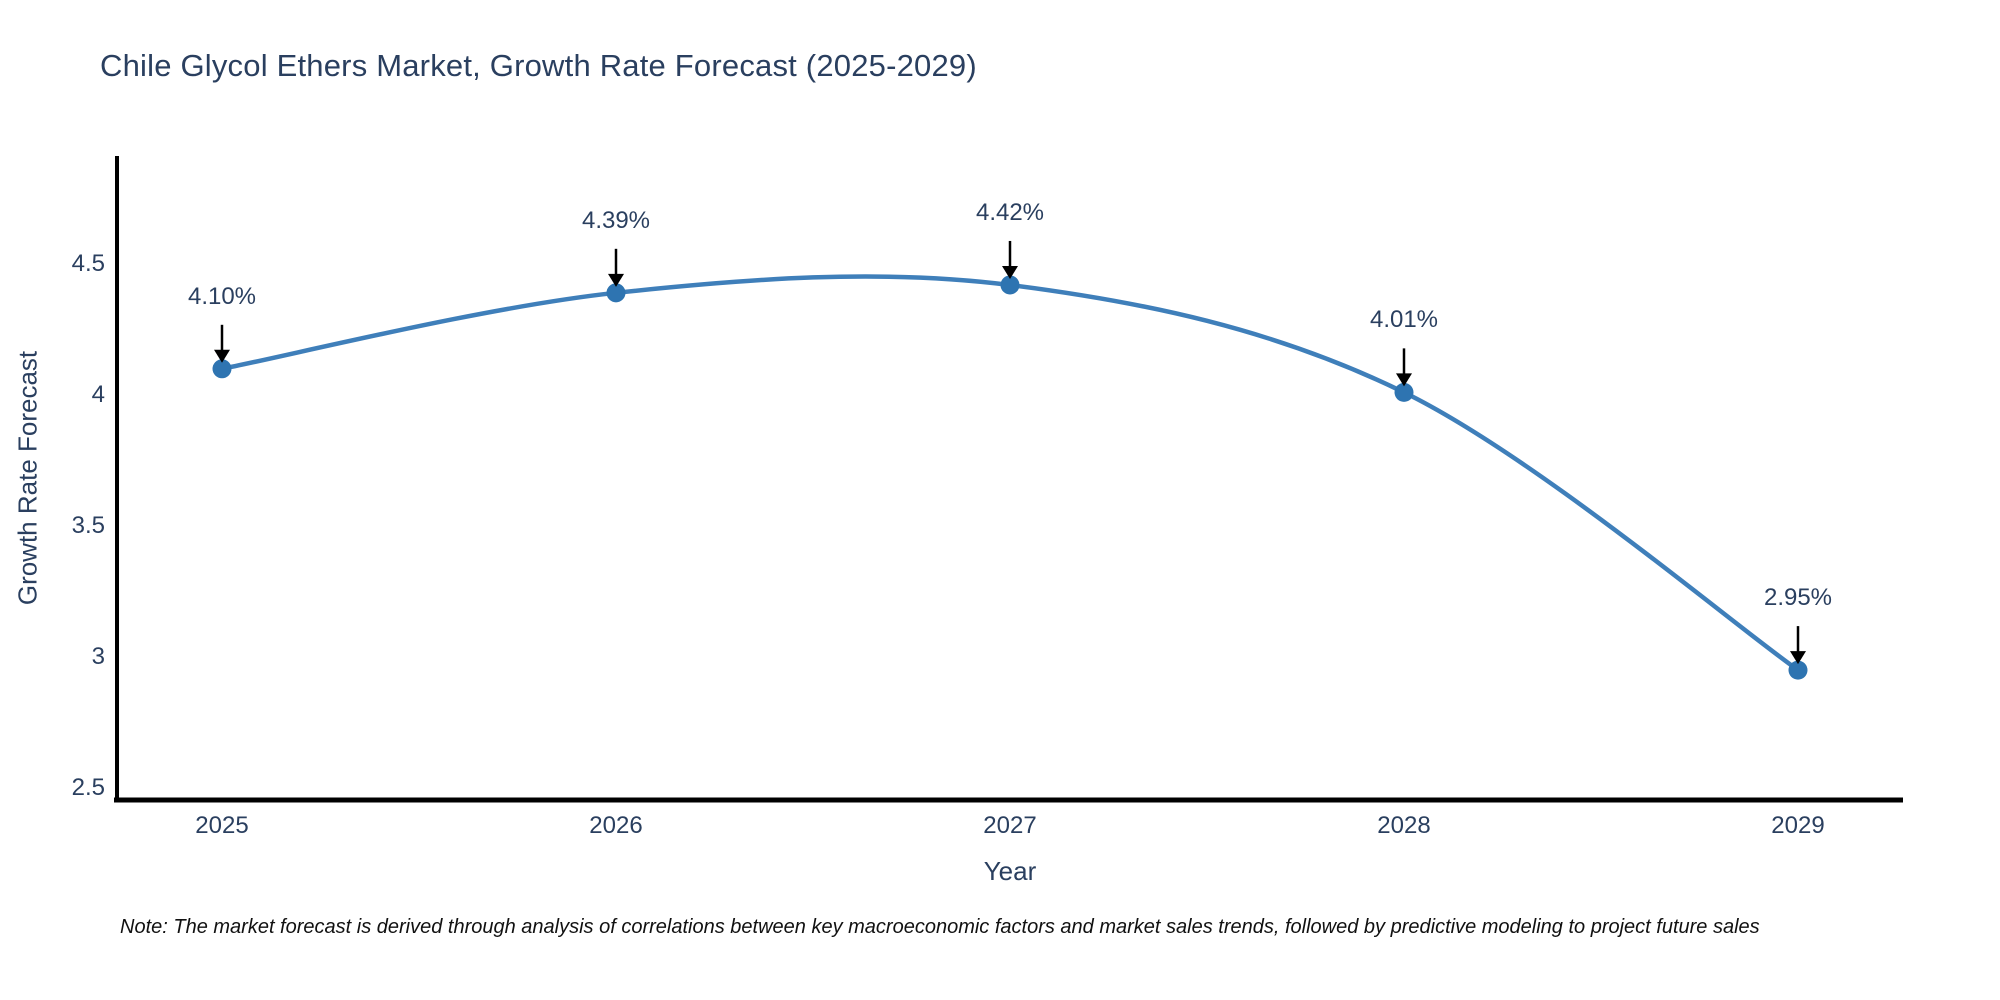 This screenshot has height=1000, width=2000. I want to click on y-tick-label: 2.5, so click(88, 787).